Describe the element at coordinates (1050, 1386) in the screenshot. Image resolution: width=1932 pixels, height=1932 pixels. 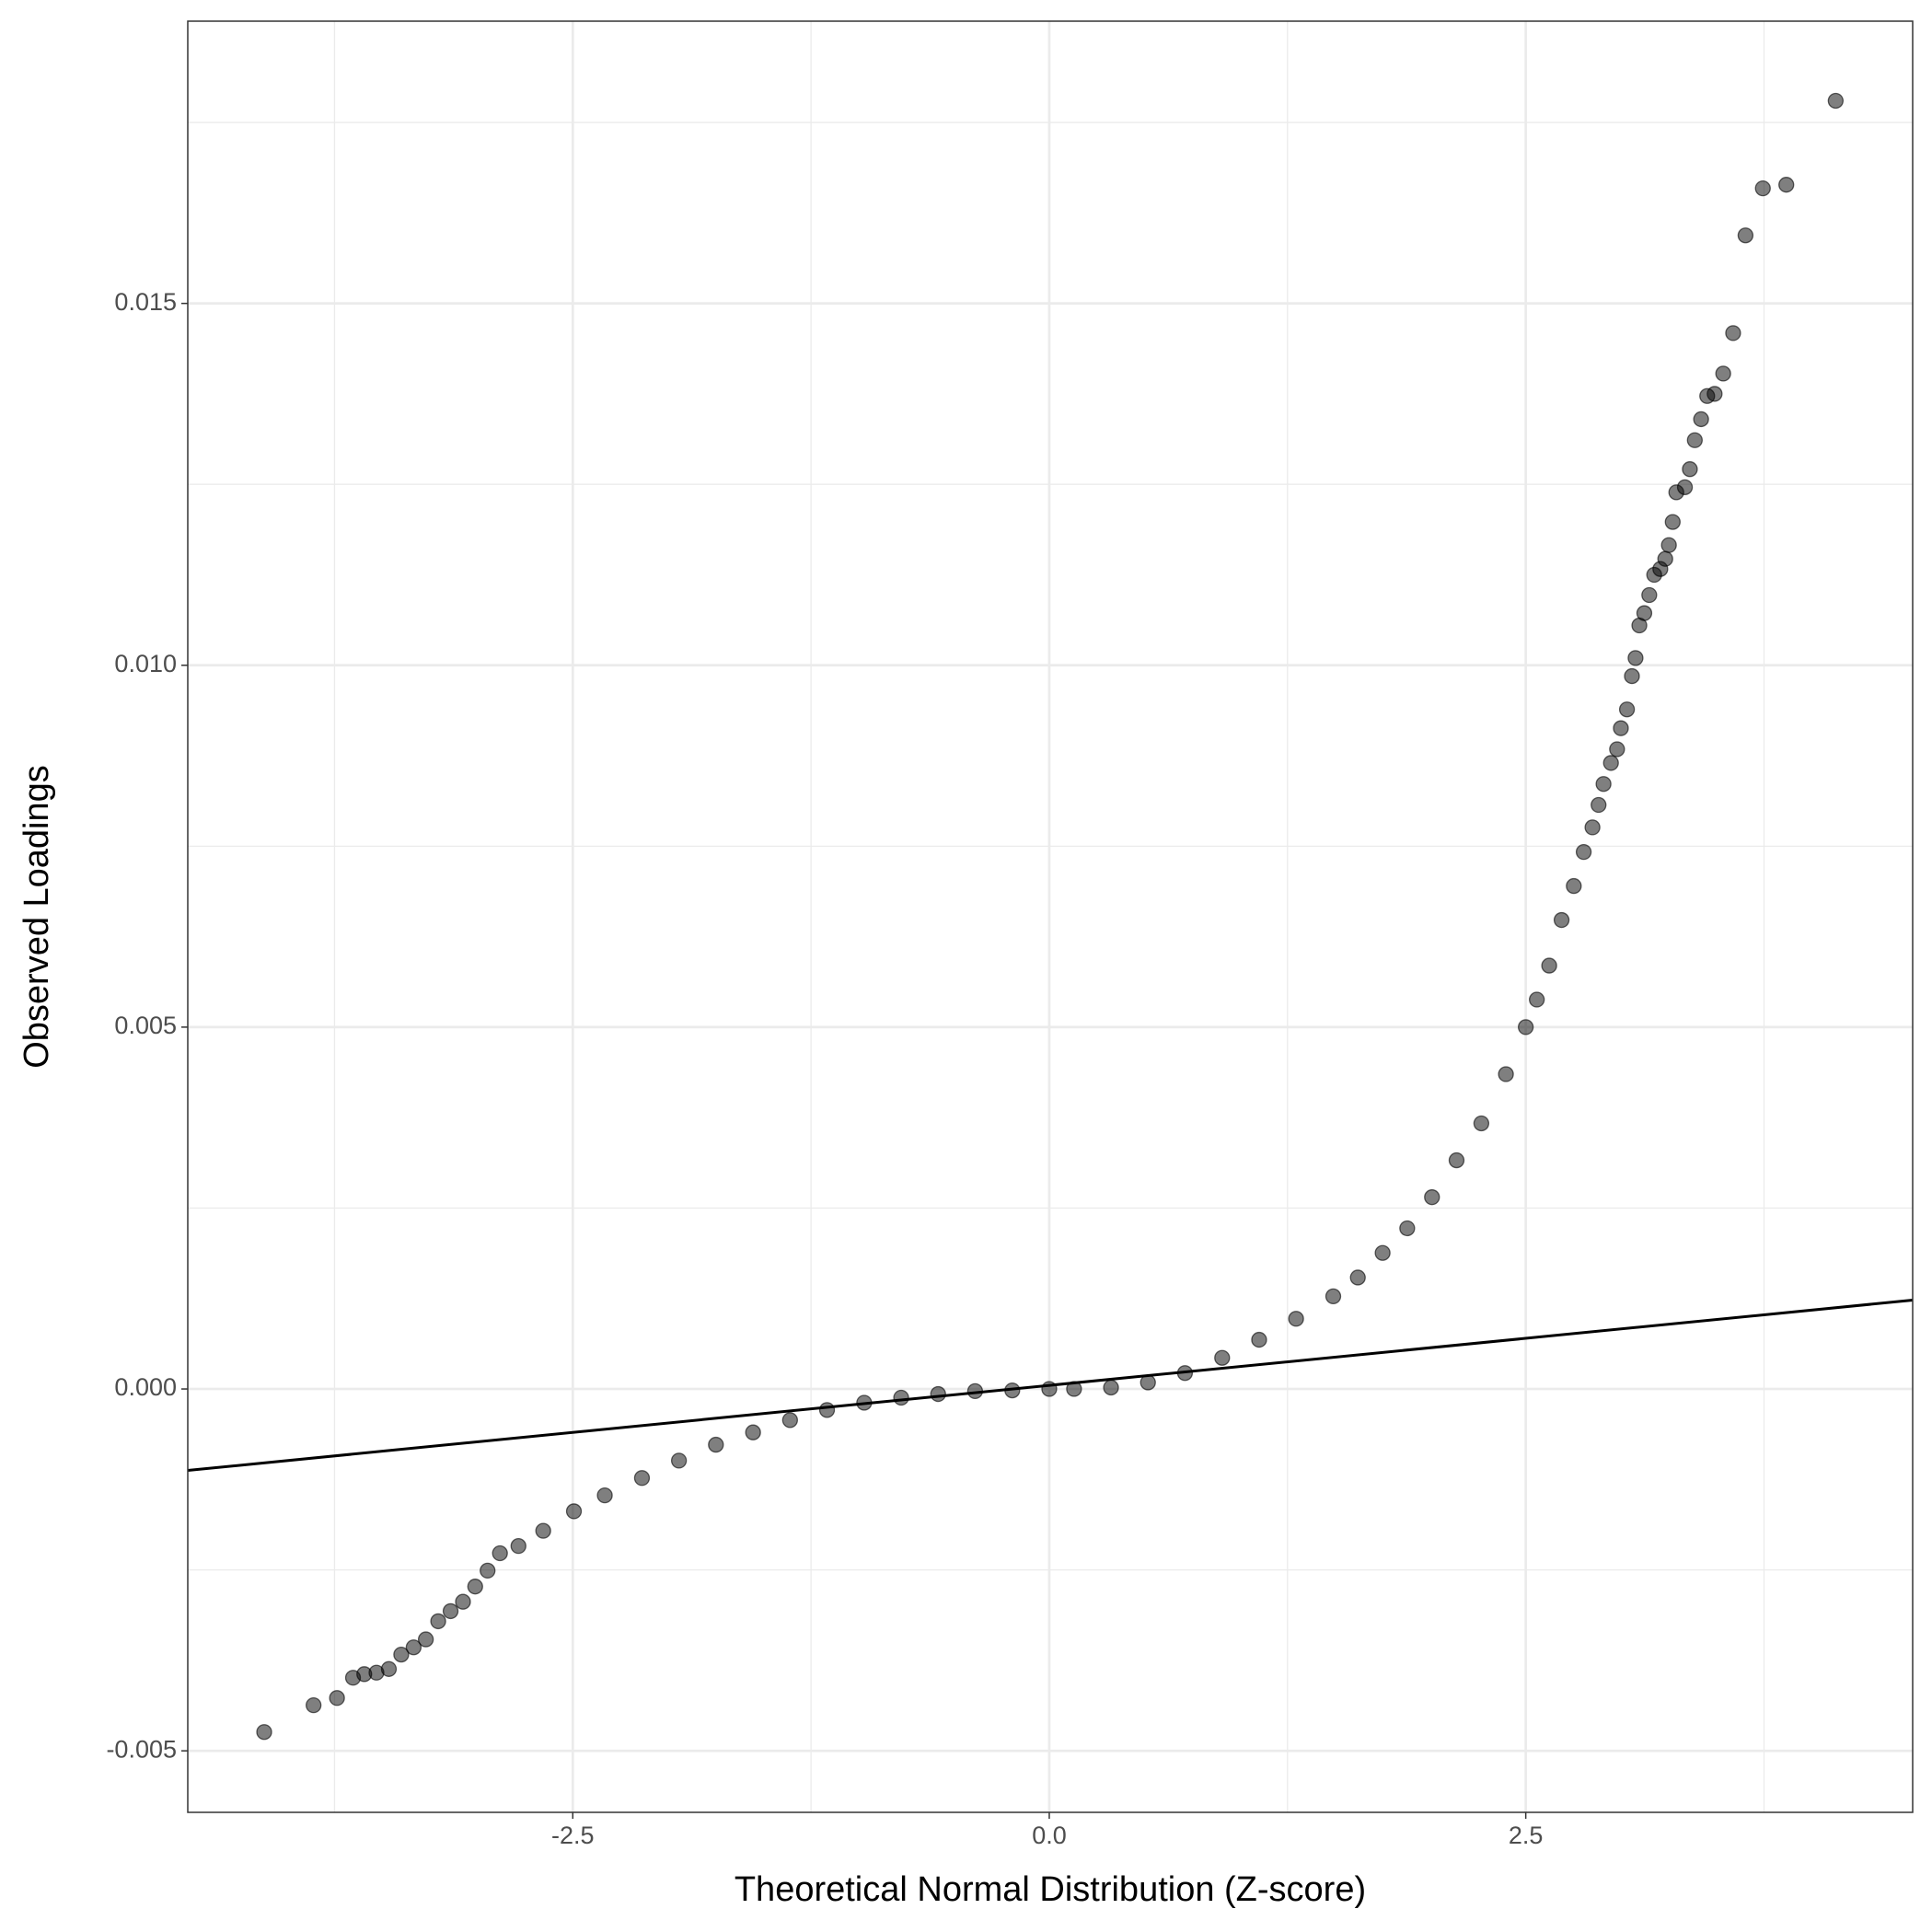
I see `reference-line` at that location.